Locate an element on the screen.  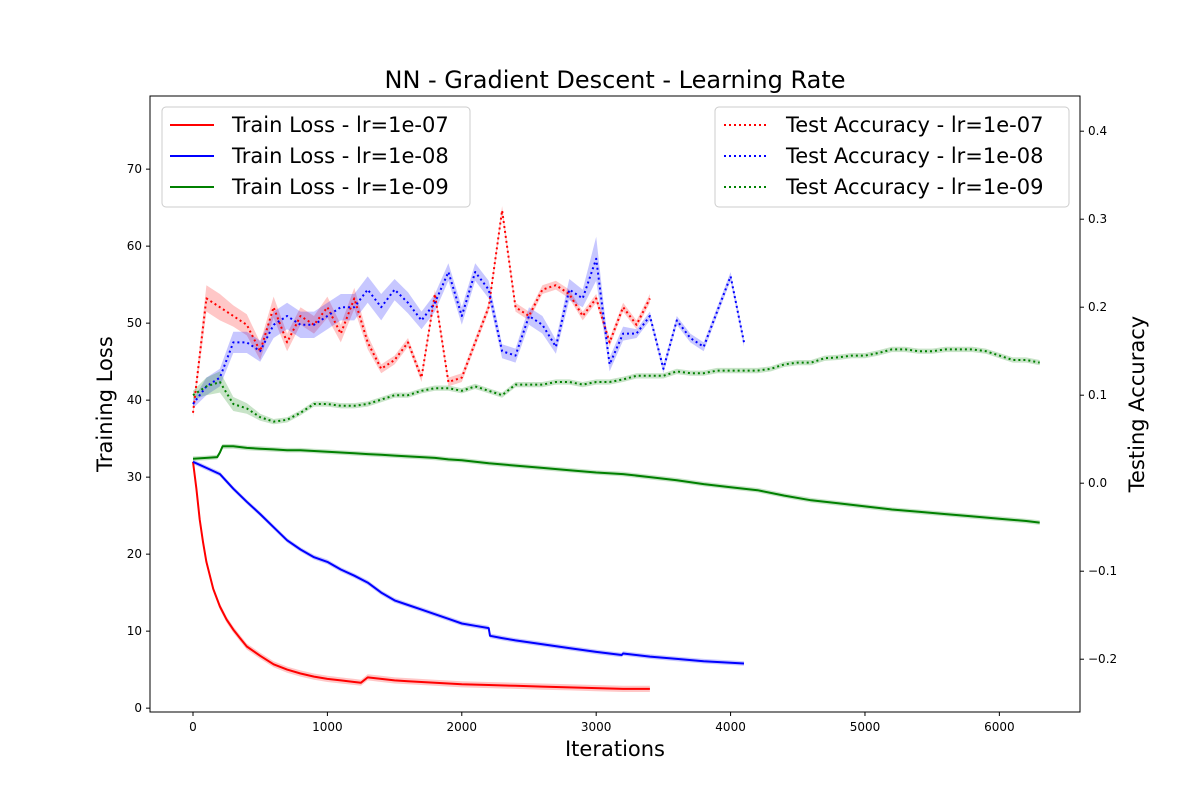
y2-tick-label: 0.0 is located at coordinates (1097, 483).